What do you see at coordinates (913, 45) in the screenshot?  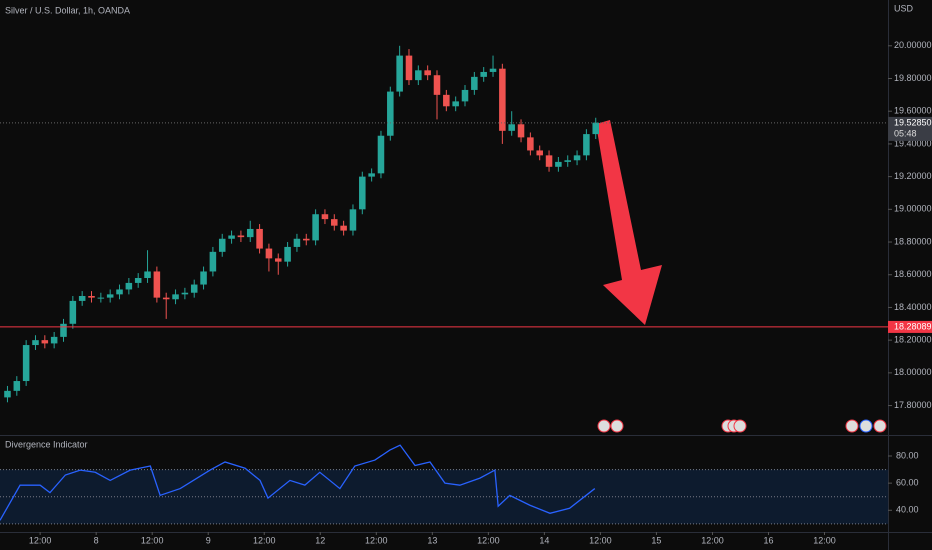 I see `y-tick-label: 20.00000` at bounding box center [913, 45].